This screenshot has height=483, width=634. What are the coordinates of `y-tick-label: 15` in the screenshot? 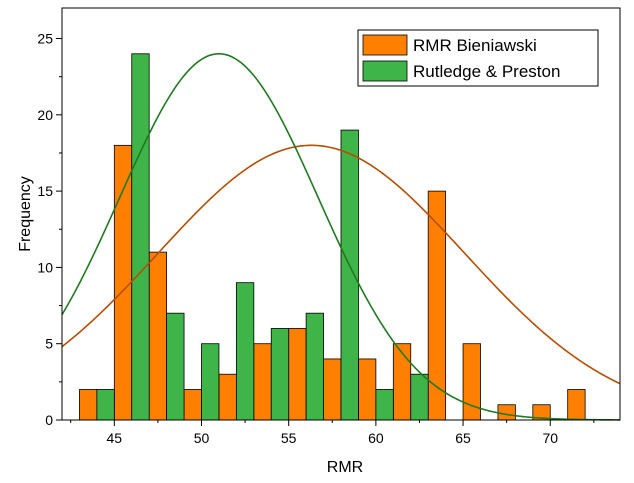 It's located at (45, 191).